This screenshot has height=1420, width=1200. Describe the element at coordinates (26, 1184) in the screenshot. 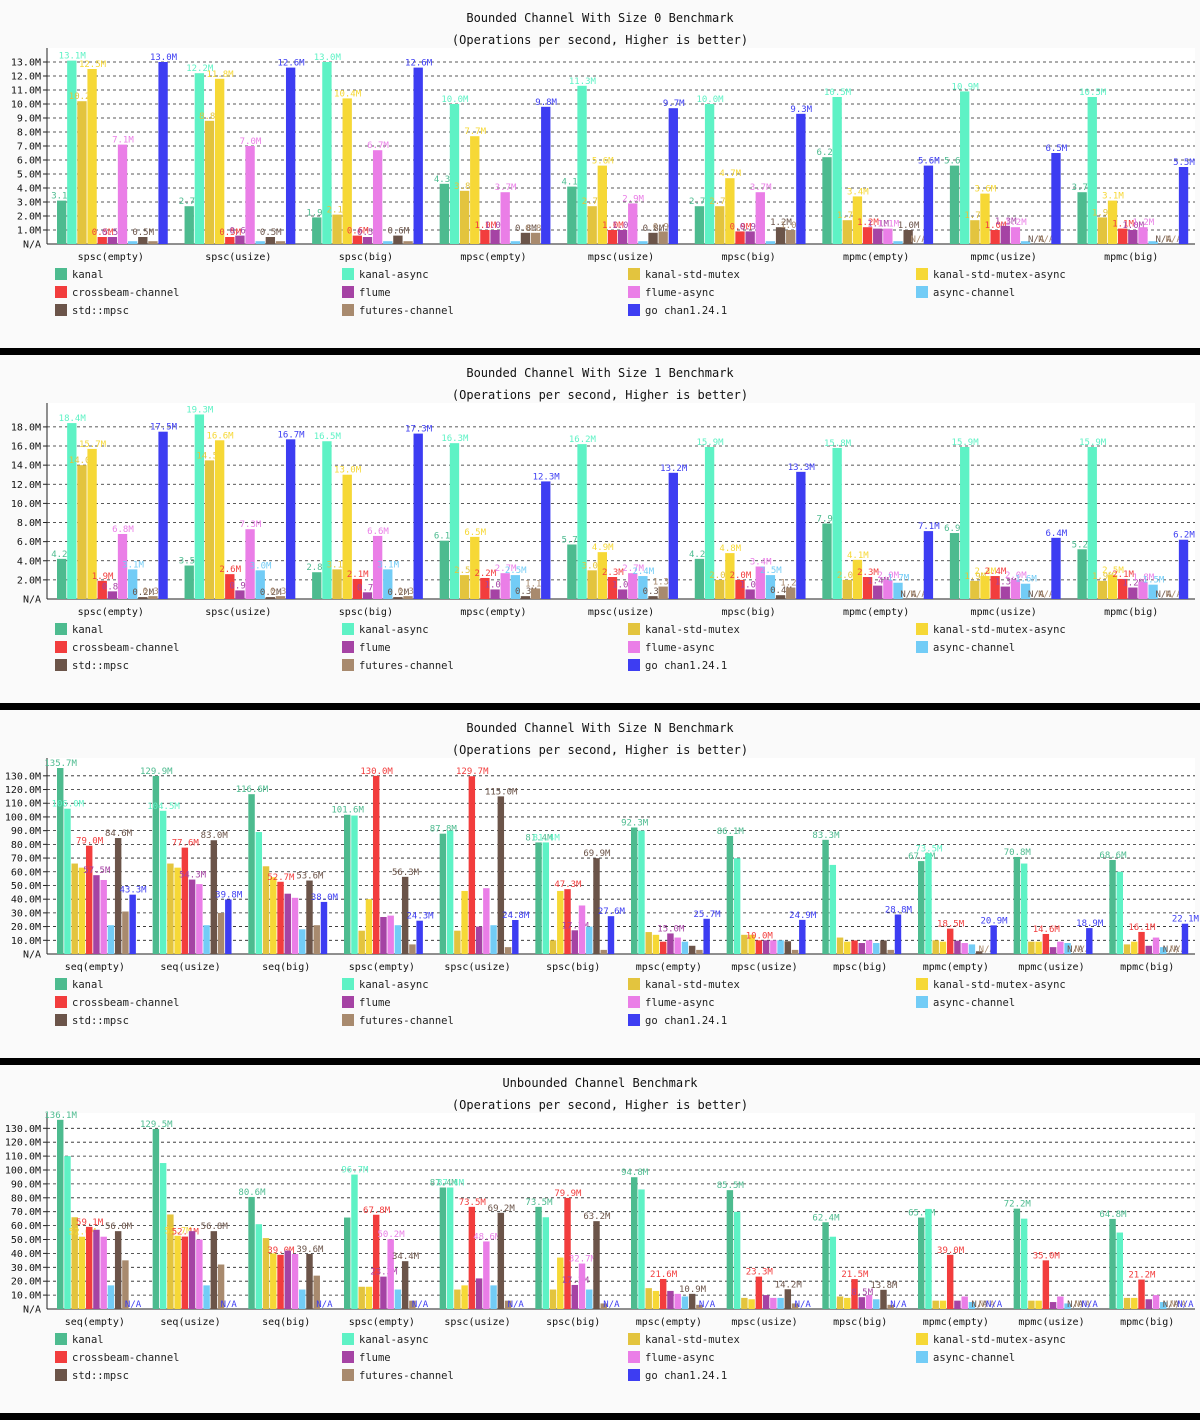

I see `y-tick-label: 90.0M` at that location.